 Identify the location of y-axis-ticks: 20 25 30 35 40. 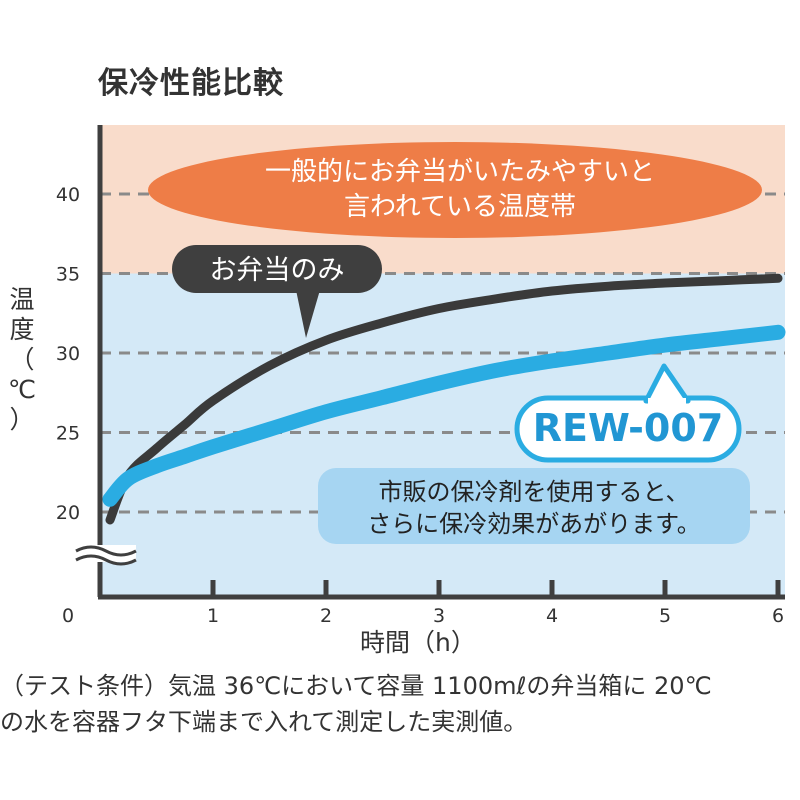
(68, 354).